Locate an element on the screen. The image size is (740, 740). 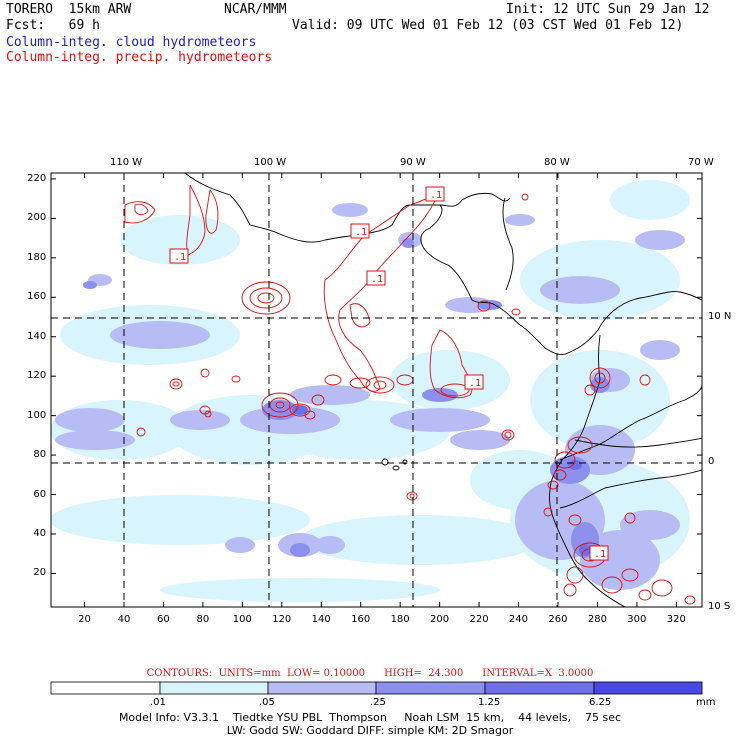
y-index-label: 160 is located at coordinates (37, 297).